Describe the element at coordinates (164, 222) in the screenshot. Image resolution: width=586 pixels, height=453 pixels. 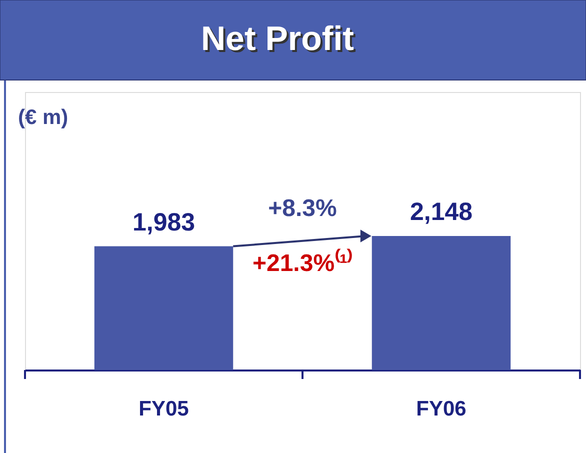
I see `data-label: 1,983` at that location.